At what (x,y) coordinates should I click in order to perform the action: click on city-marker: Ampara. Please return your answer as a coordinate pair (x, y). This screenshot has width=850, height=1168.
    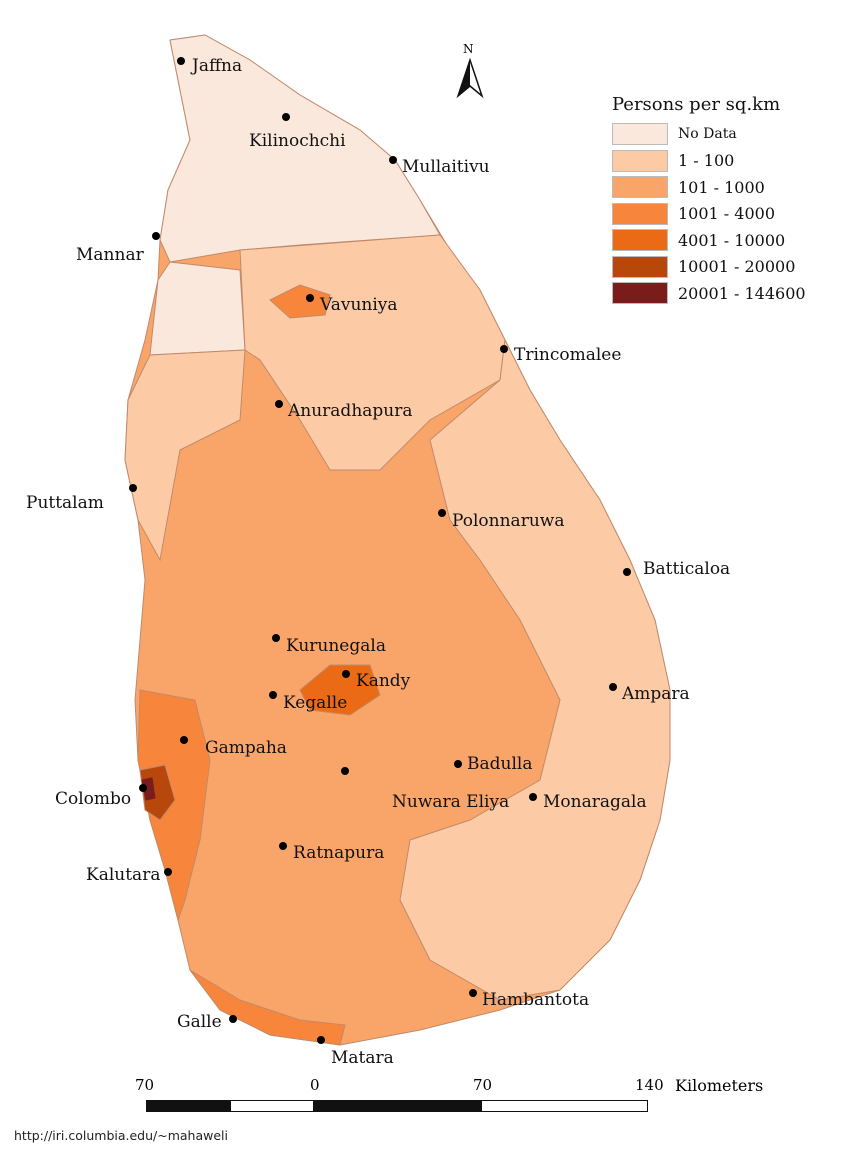
    Looking at the image, I should click on (649, 693).